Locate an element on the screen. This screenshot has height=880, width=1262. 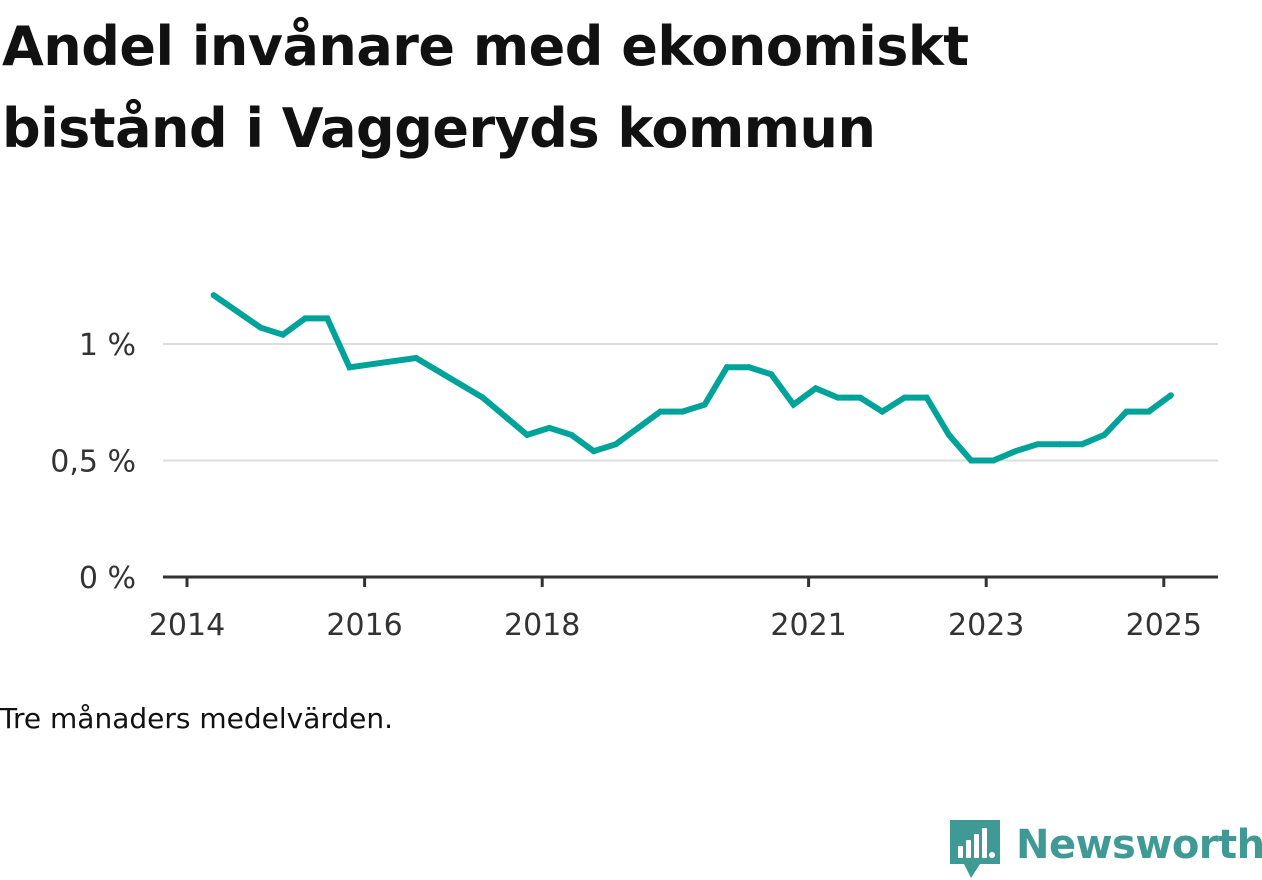
y-axis-labels: 0 % 0,5 % 1 % is located at coordinates (93, 462).